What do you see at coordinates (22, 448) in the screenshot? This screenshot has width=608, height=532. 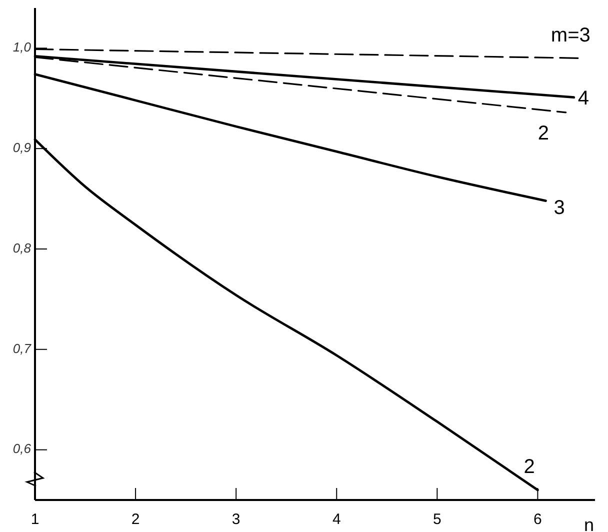 I see `y-tick-label: 0,6` at bounding box center [22, 448].